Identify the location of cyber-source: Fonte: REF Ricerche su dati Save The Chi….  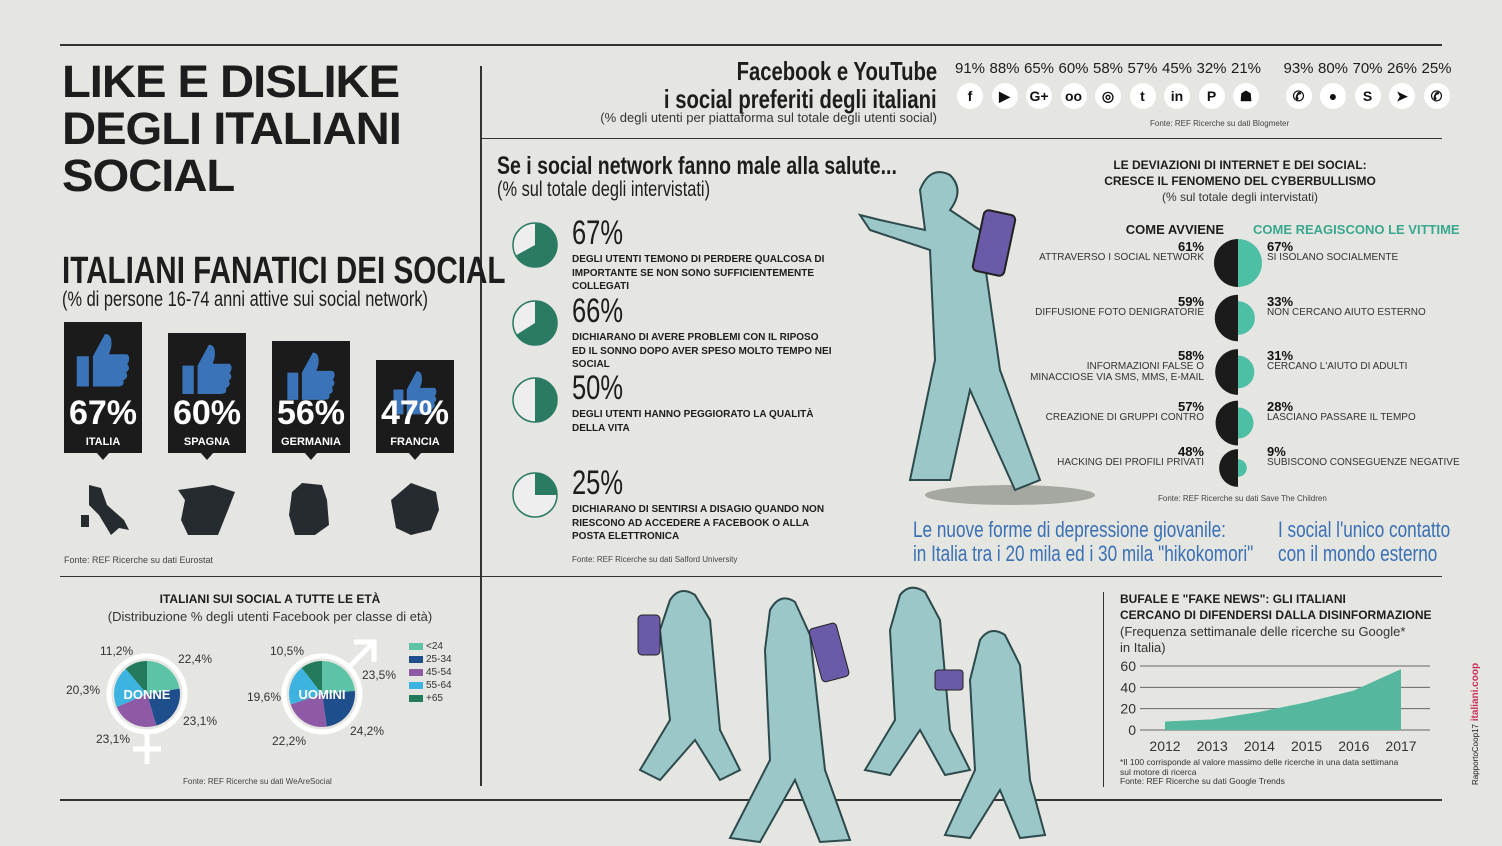
(1242, 498).